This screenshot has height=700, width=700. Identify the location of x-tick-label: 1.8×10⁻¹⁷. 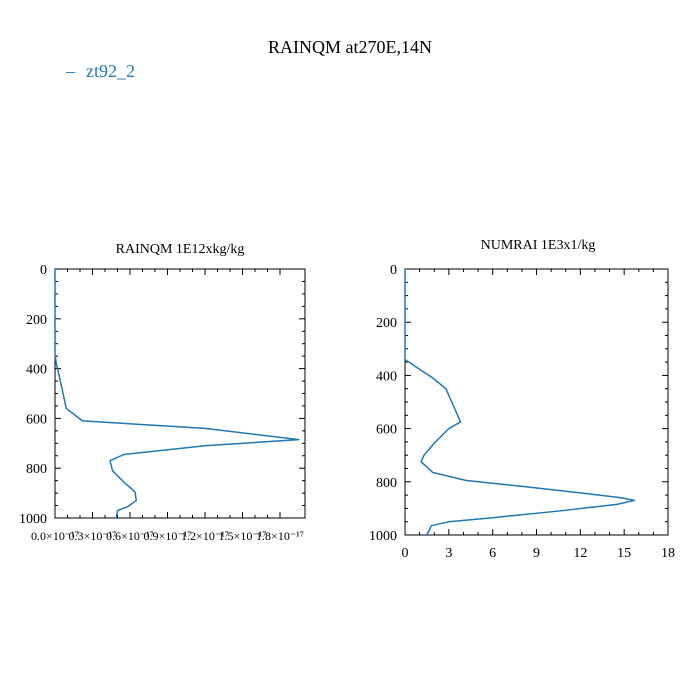
(280, 536).